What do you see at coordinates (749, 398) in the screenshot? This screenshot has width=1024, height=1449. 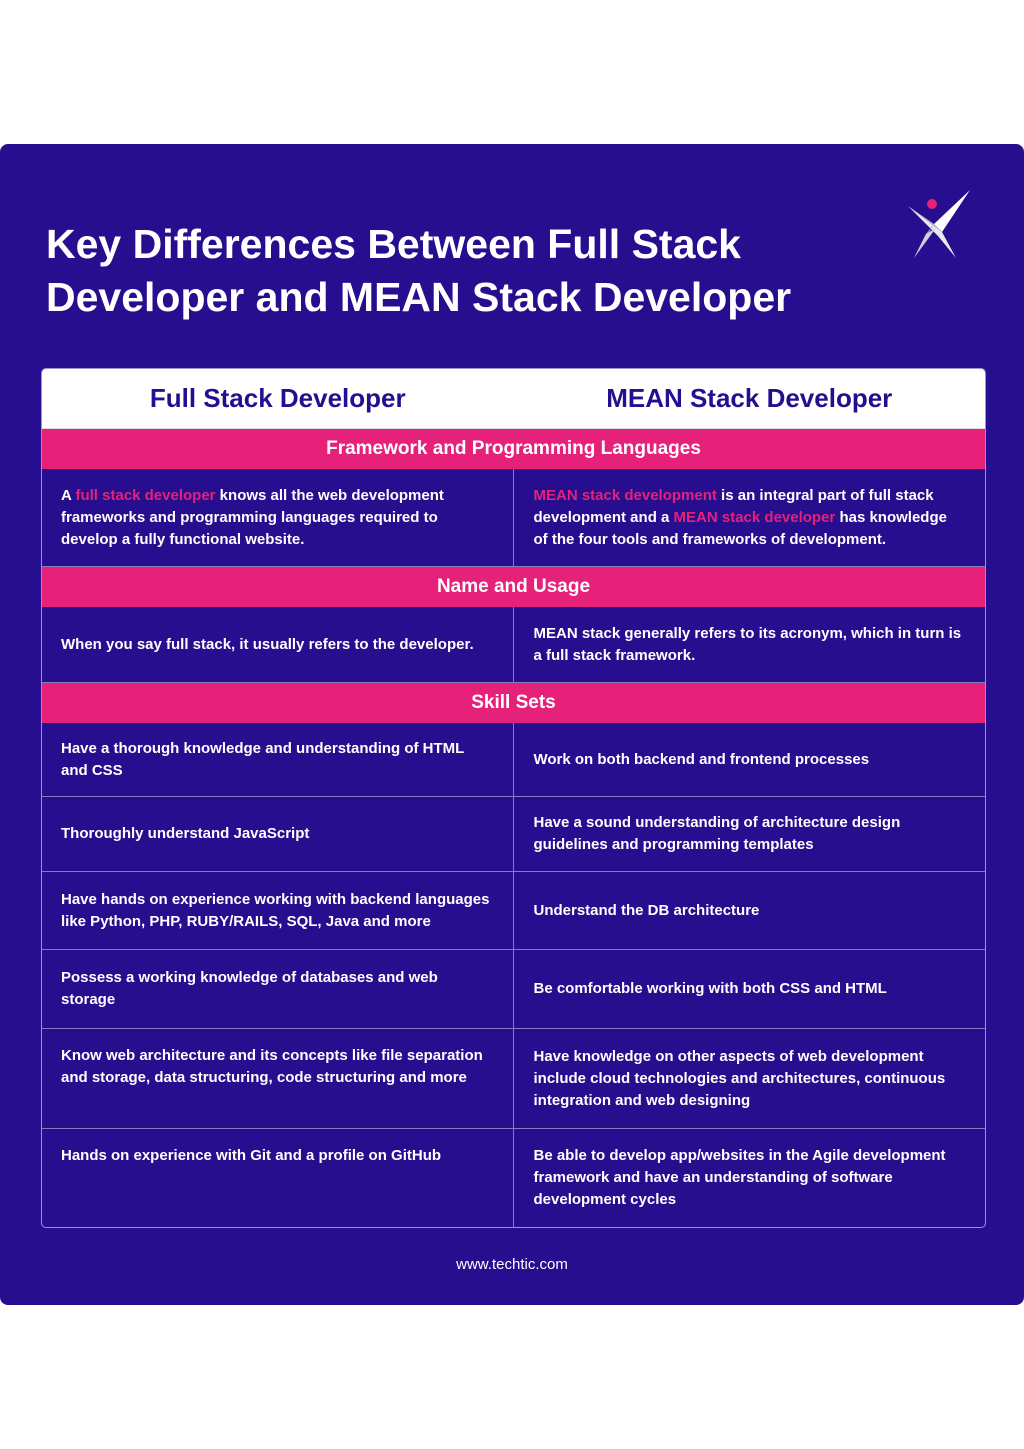 I see `header-mean-stack: MEAN Stack Developer` at bounding box center [749, 398].